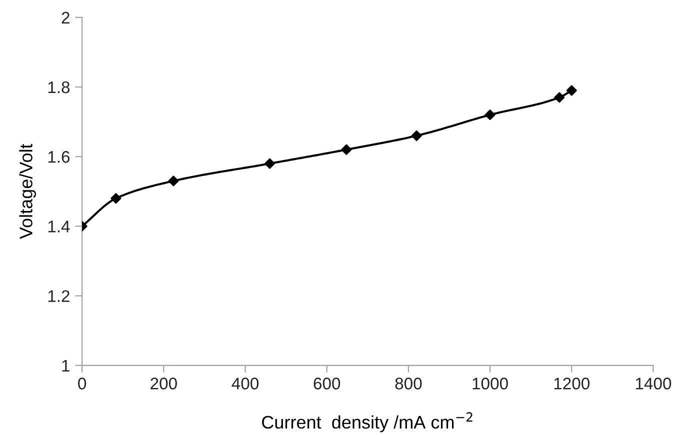 The image size is (684, 435). I want to click on x-tick-label: 200, so click(163, 384).